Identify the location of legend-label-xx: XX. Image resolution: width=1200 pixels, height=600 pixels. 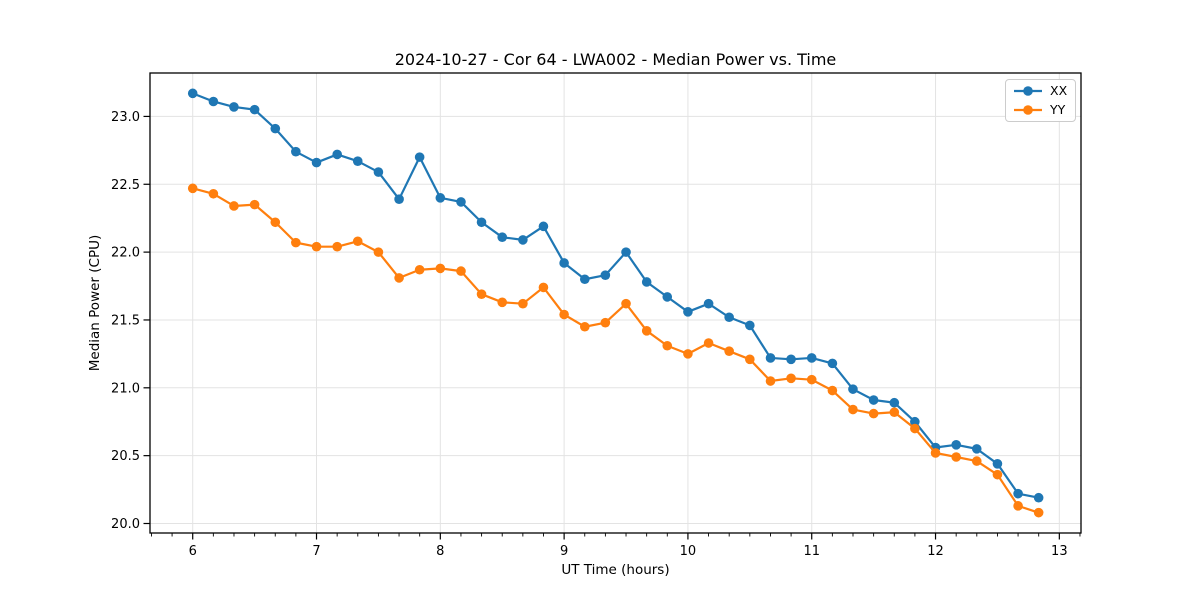
(1059, 91).